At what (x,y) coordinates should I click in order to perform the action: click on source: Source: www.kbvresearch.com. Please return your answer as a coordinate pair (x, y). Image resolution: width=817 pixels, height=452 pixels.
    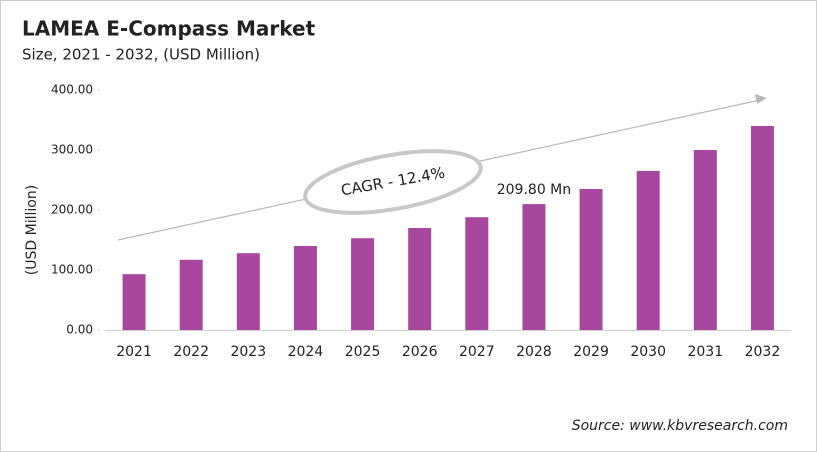
    Looking at the image, I should click on (680, 426).